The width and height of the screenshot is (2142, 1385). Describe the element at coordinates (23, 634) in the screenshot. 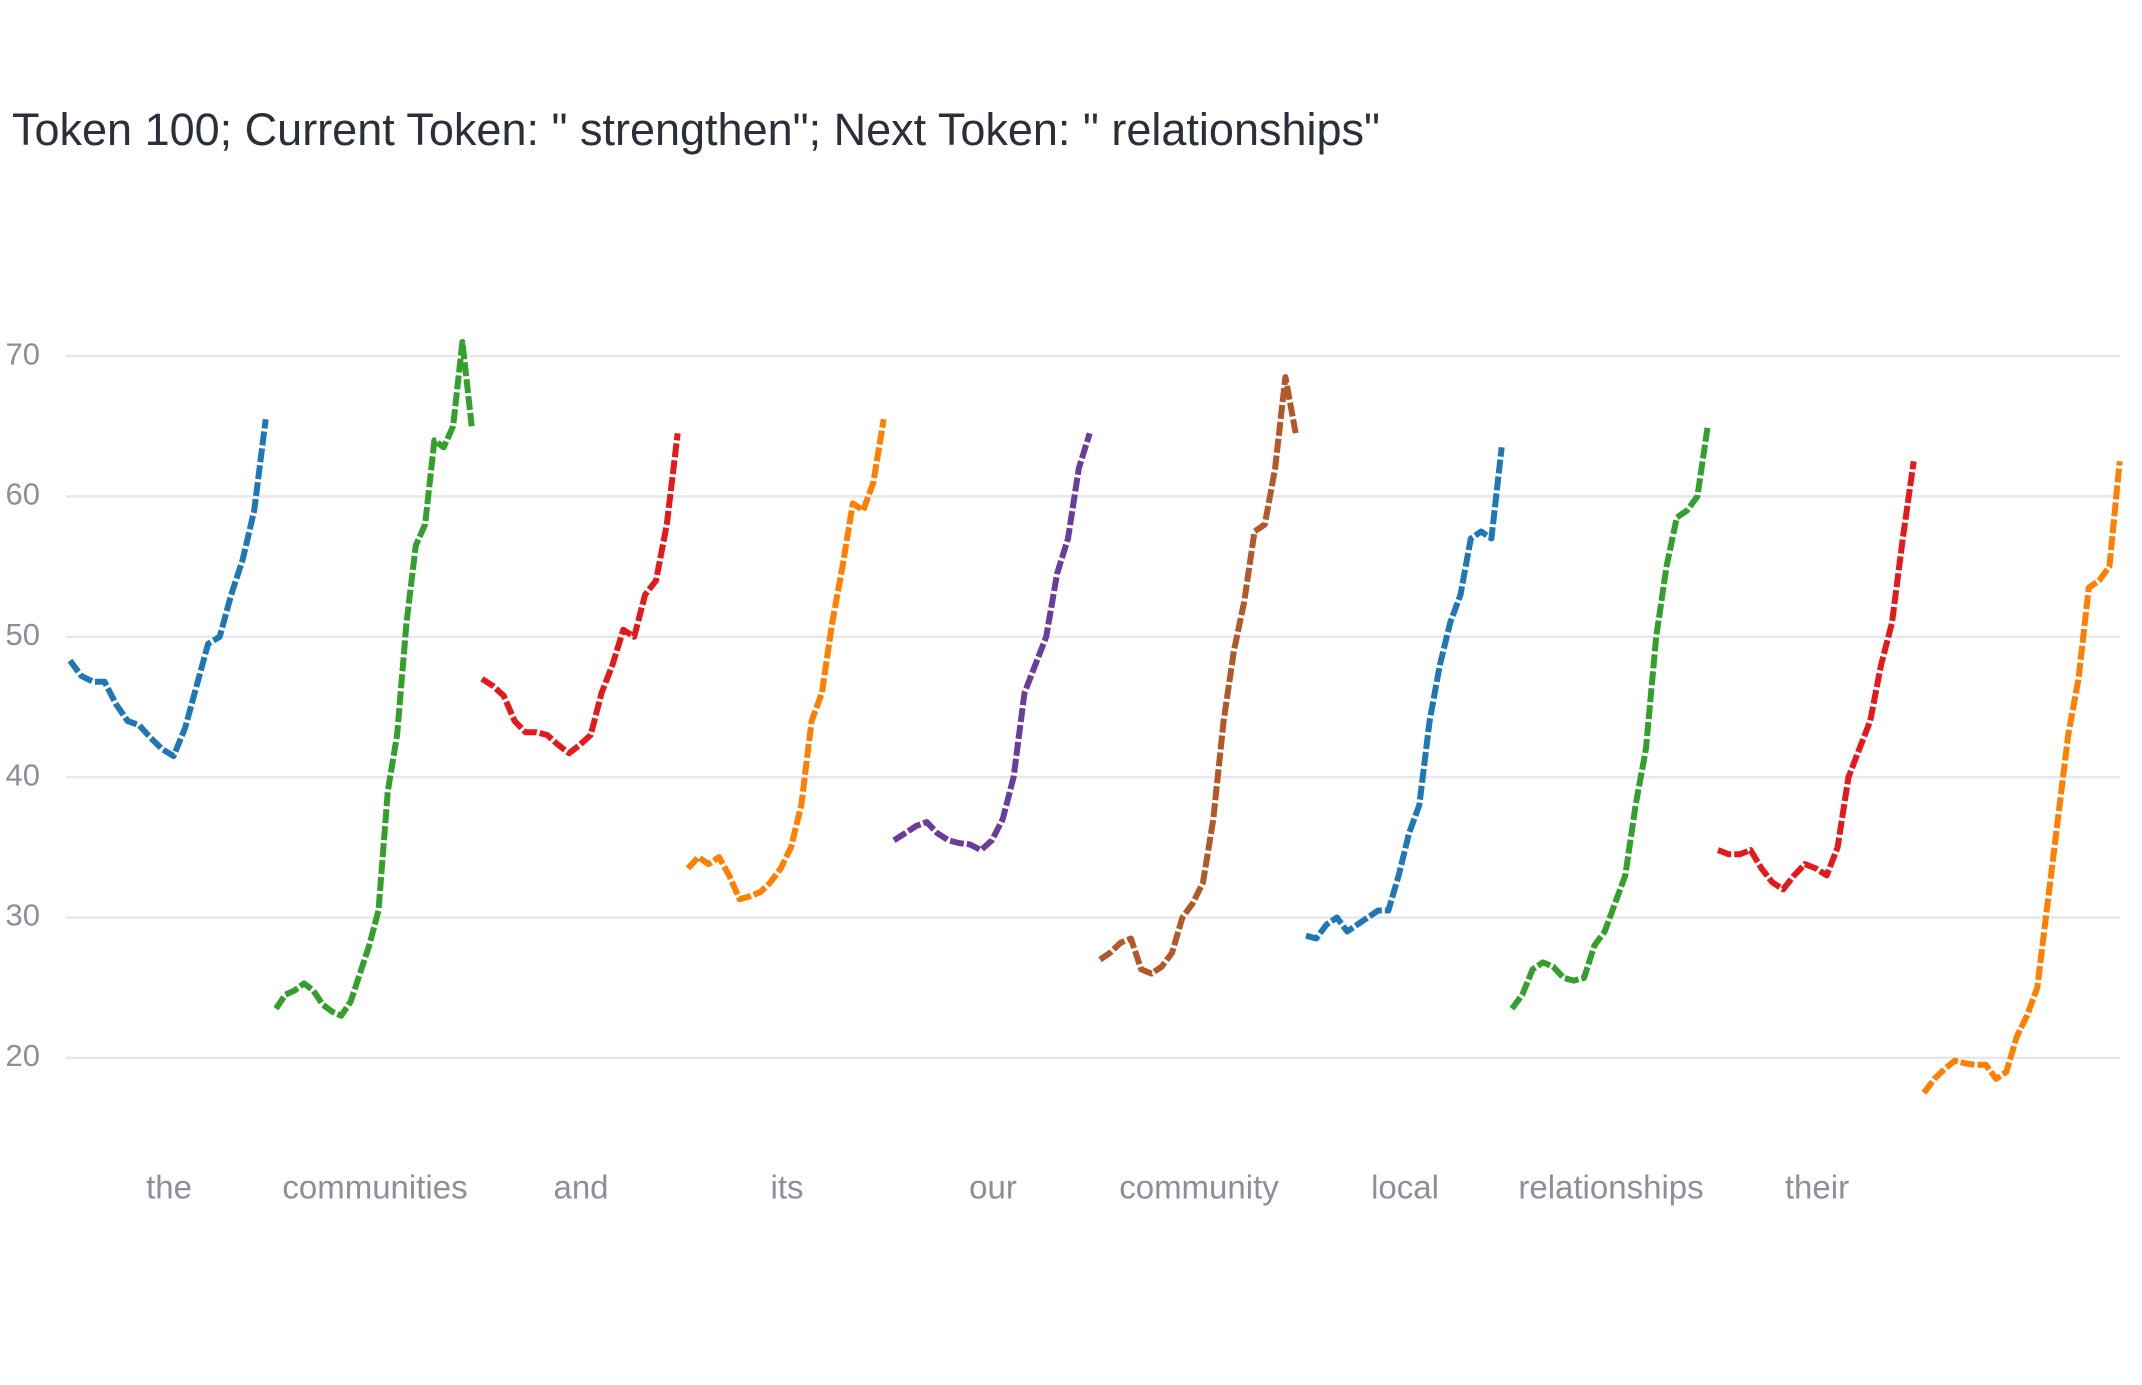

I see `y-tick-label: 50` at that location.